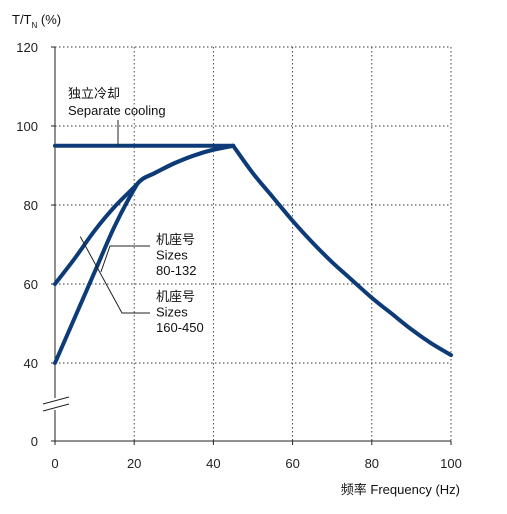  What do you see at coordinates (292, 463) in the screenshot?
I see `x-tick-label: 60` at bounding box center [292, 463].